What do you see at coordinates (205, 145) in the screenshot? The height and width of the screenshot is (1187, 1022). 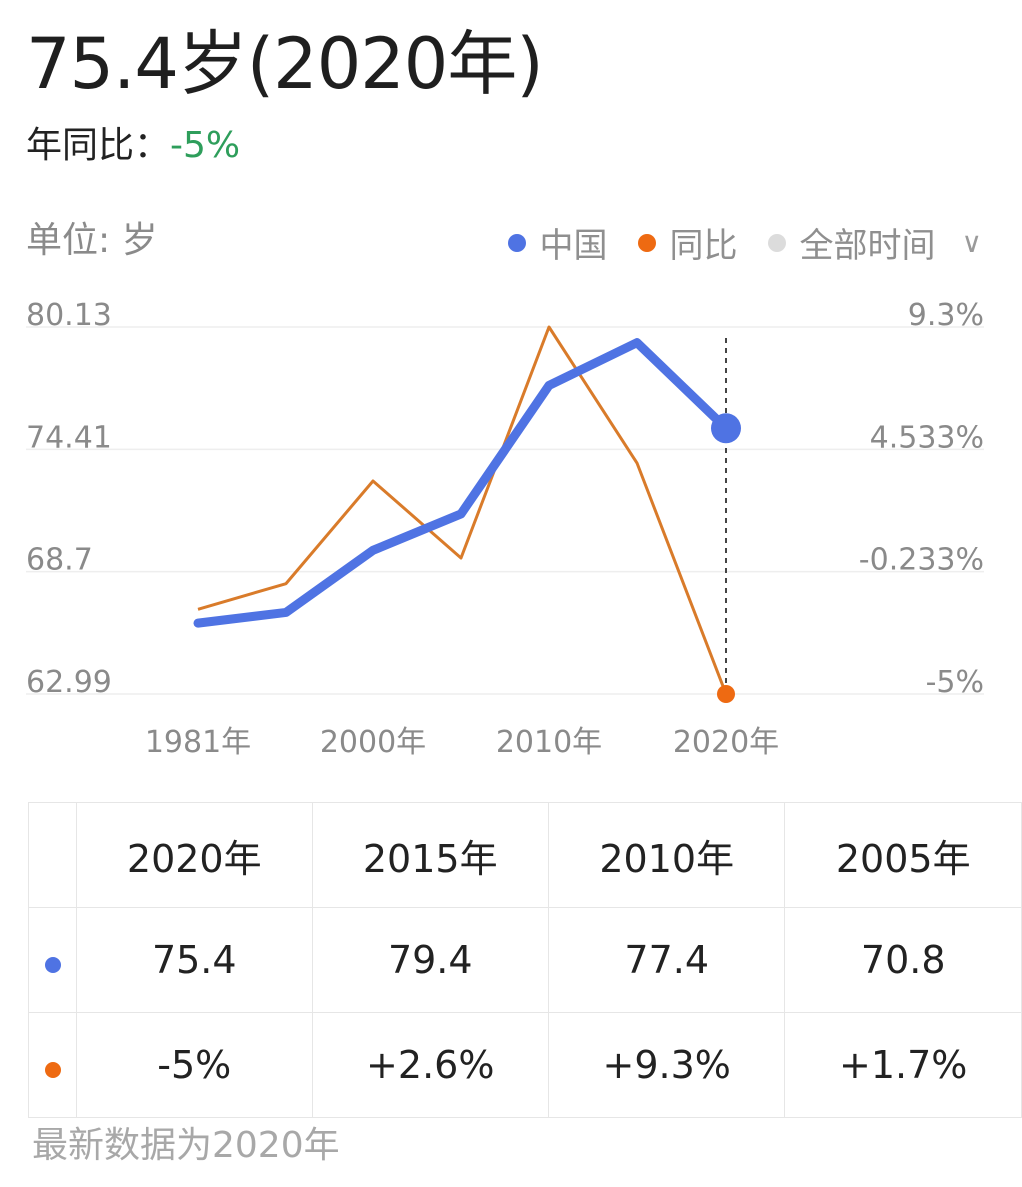 I see `yoy-value: -5%` at bounding box center [205, 145].